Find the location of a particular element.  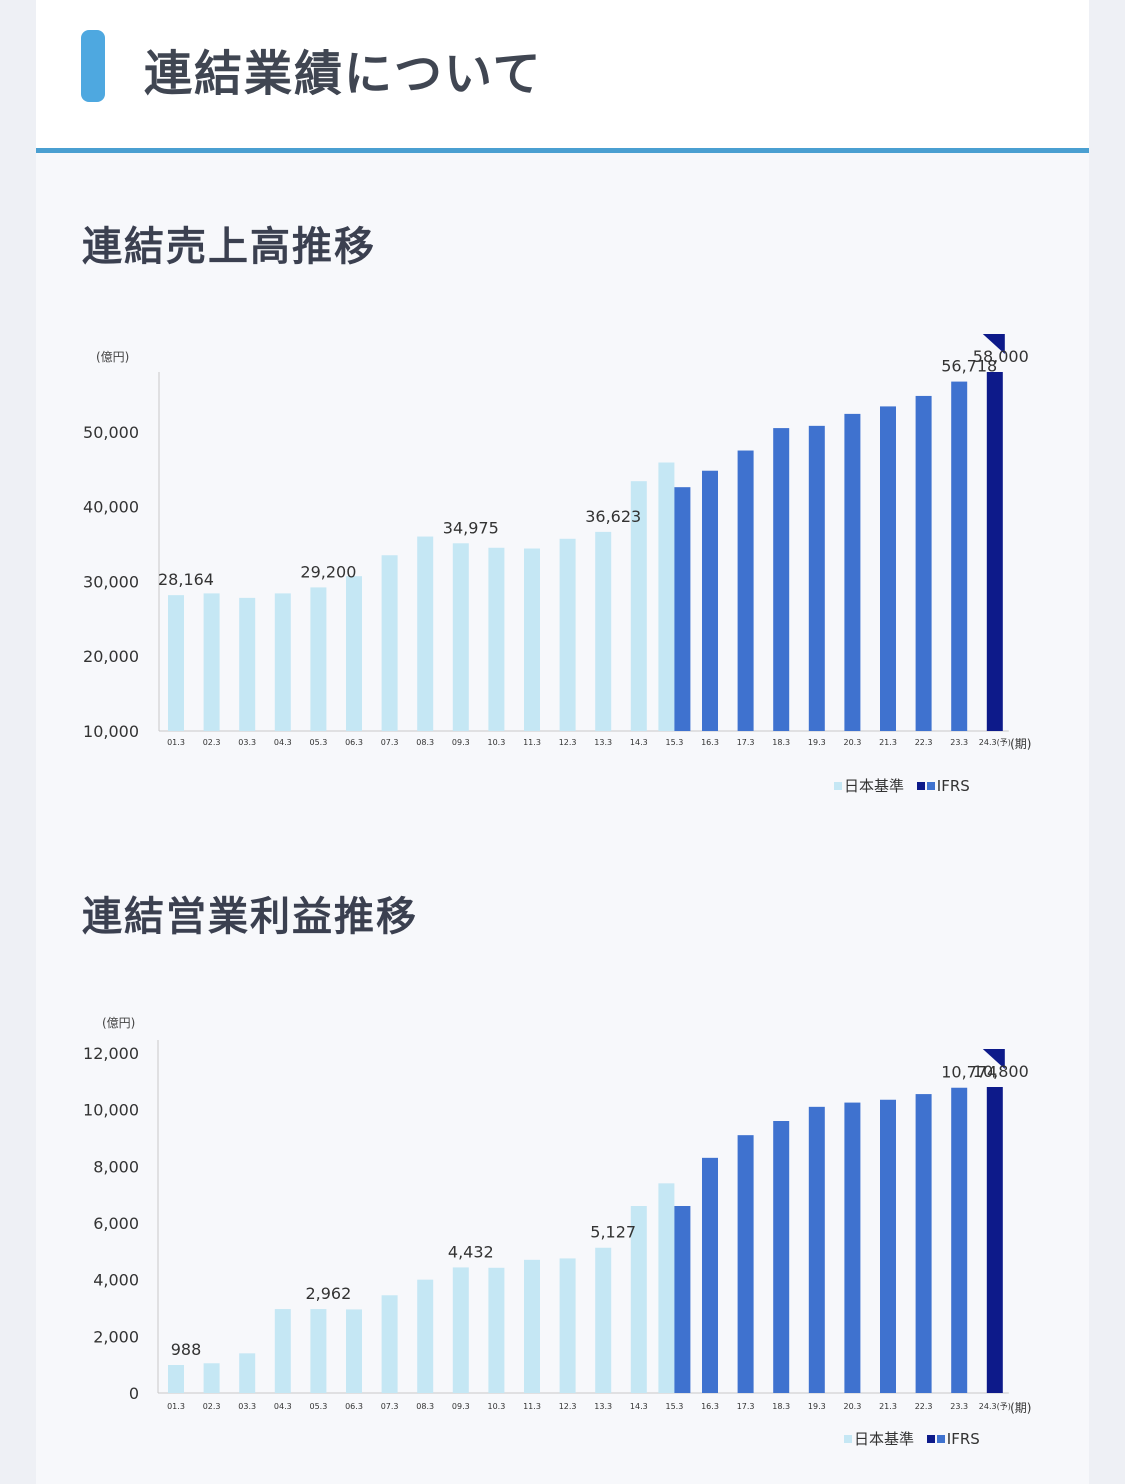

legend-swatch-ifrs is located at coordinates (930, 785).